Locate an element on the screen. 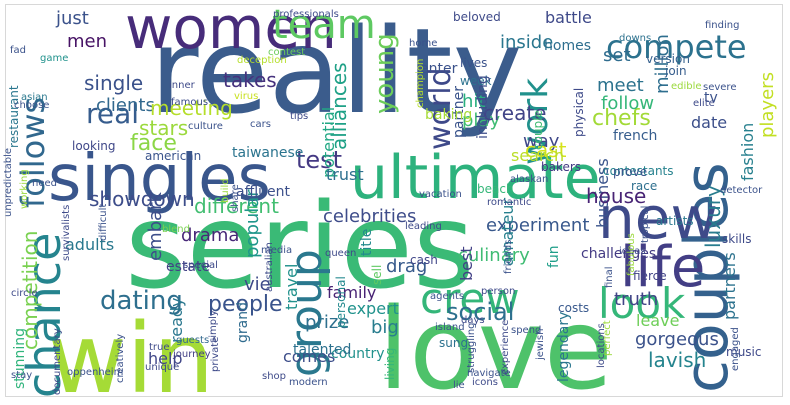  cloud-word-32: takes is located at coordinates (250, 80).